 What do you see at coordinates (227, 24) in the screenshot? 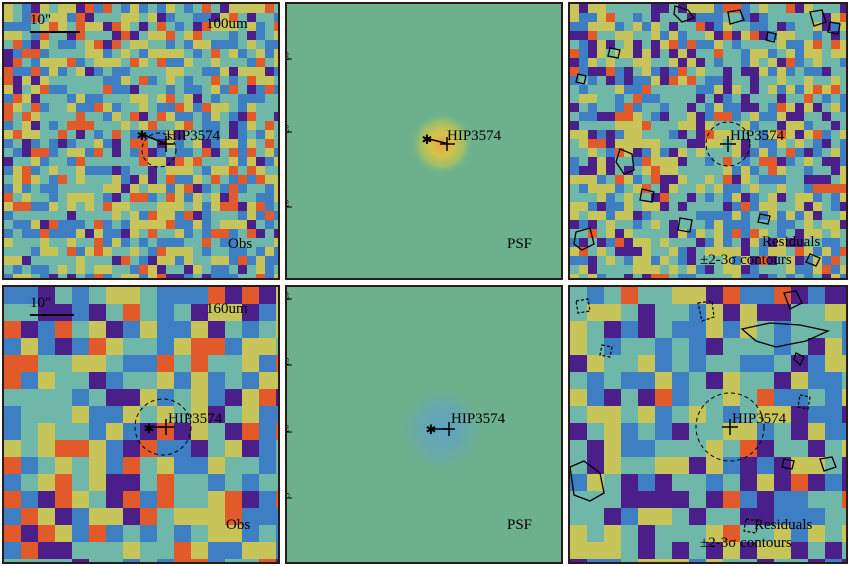
I see `band-label: 100um` at bounding box center [227, 24].